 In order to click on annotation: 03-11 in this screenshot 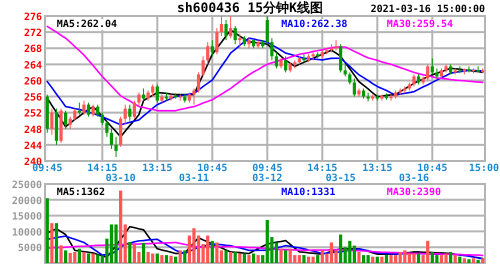, I will do `click(194, 178)`.